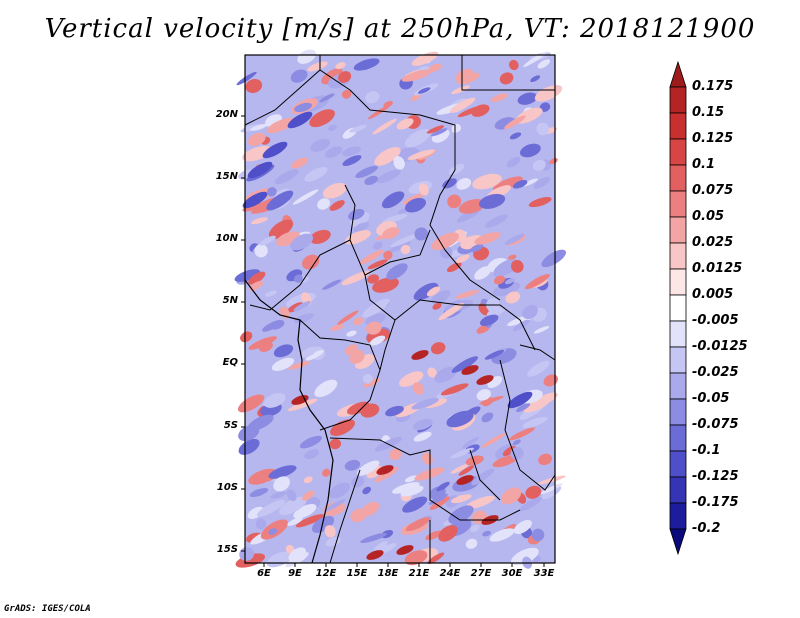  Describe the element at coordinates (715, 372) in the screenshot. I see `colorbar-label: -0.025` at that location.